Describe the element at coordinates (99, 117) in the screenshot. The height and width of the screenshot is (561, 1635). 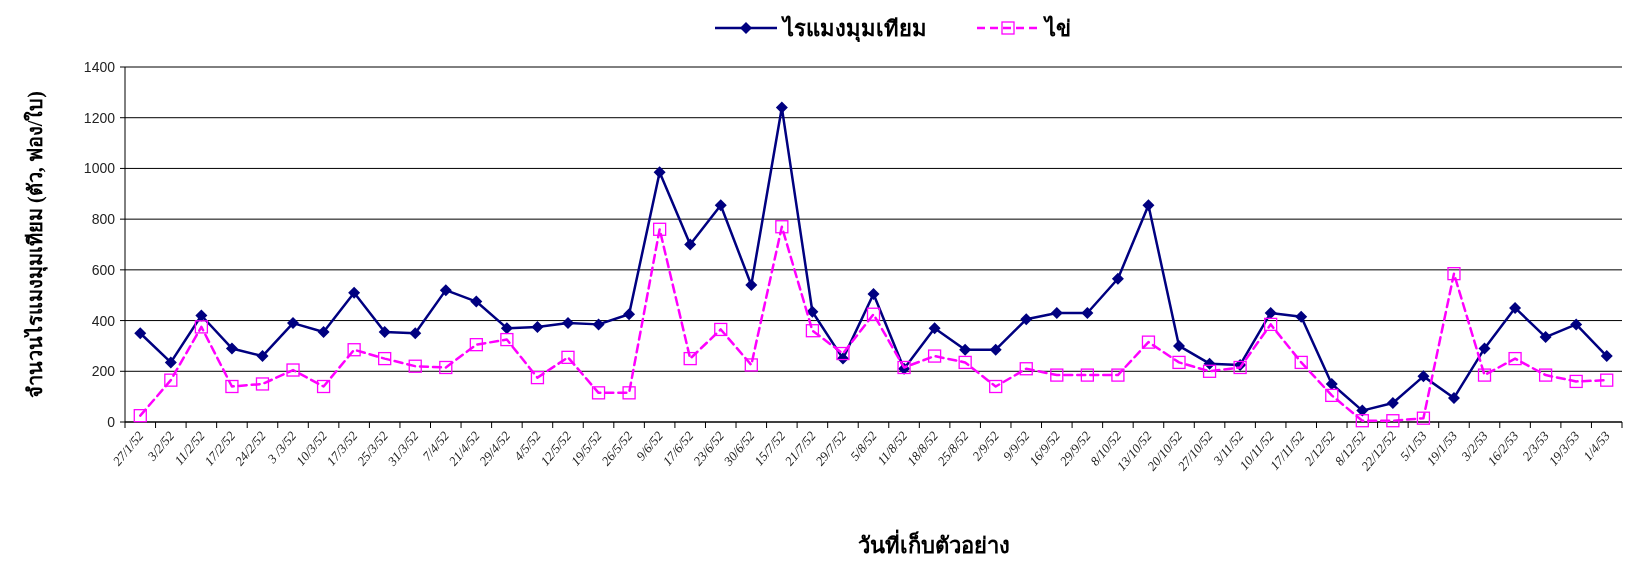
I see `y-tick-label: 1200` at that location.